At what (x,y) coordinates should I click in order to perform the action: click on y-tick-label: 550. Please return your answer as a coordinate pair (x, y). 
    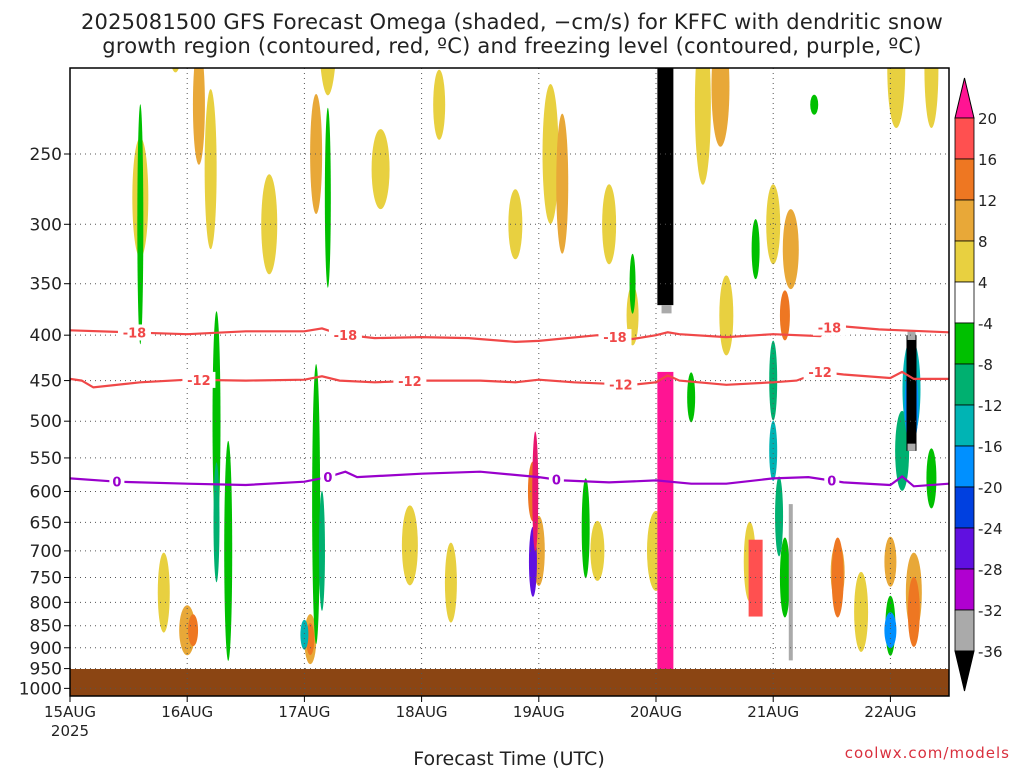
    Looking at the image, I should click on (46, 459).